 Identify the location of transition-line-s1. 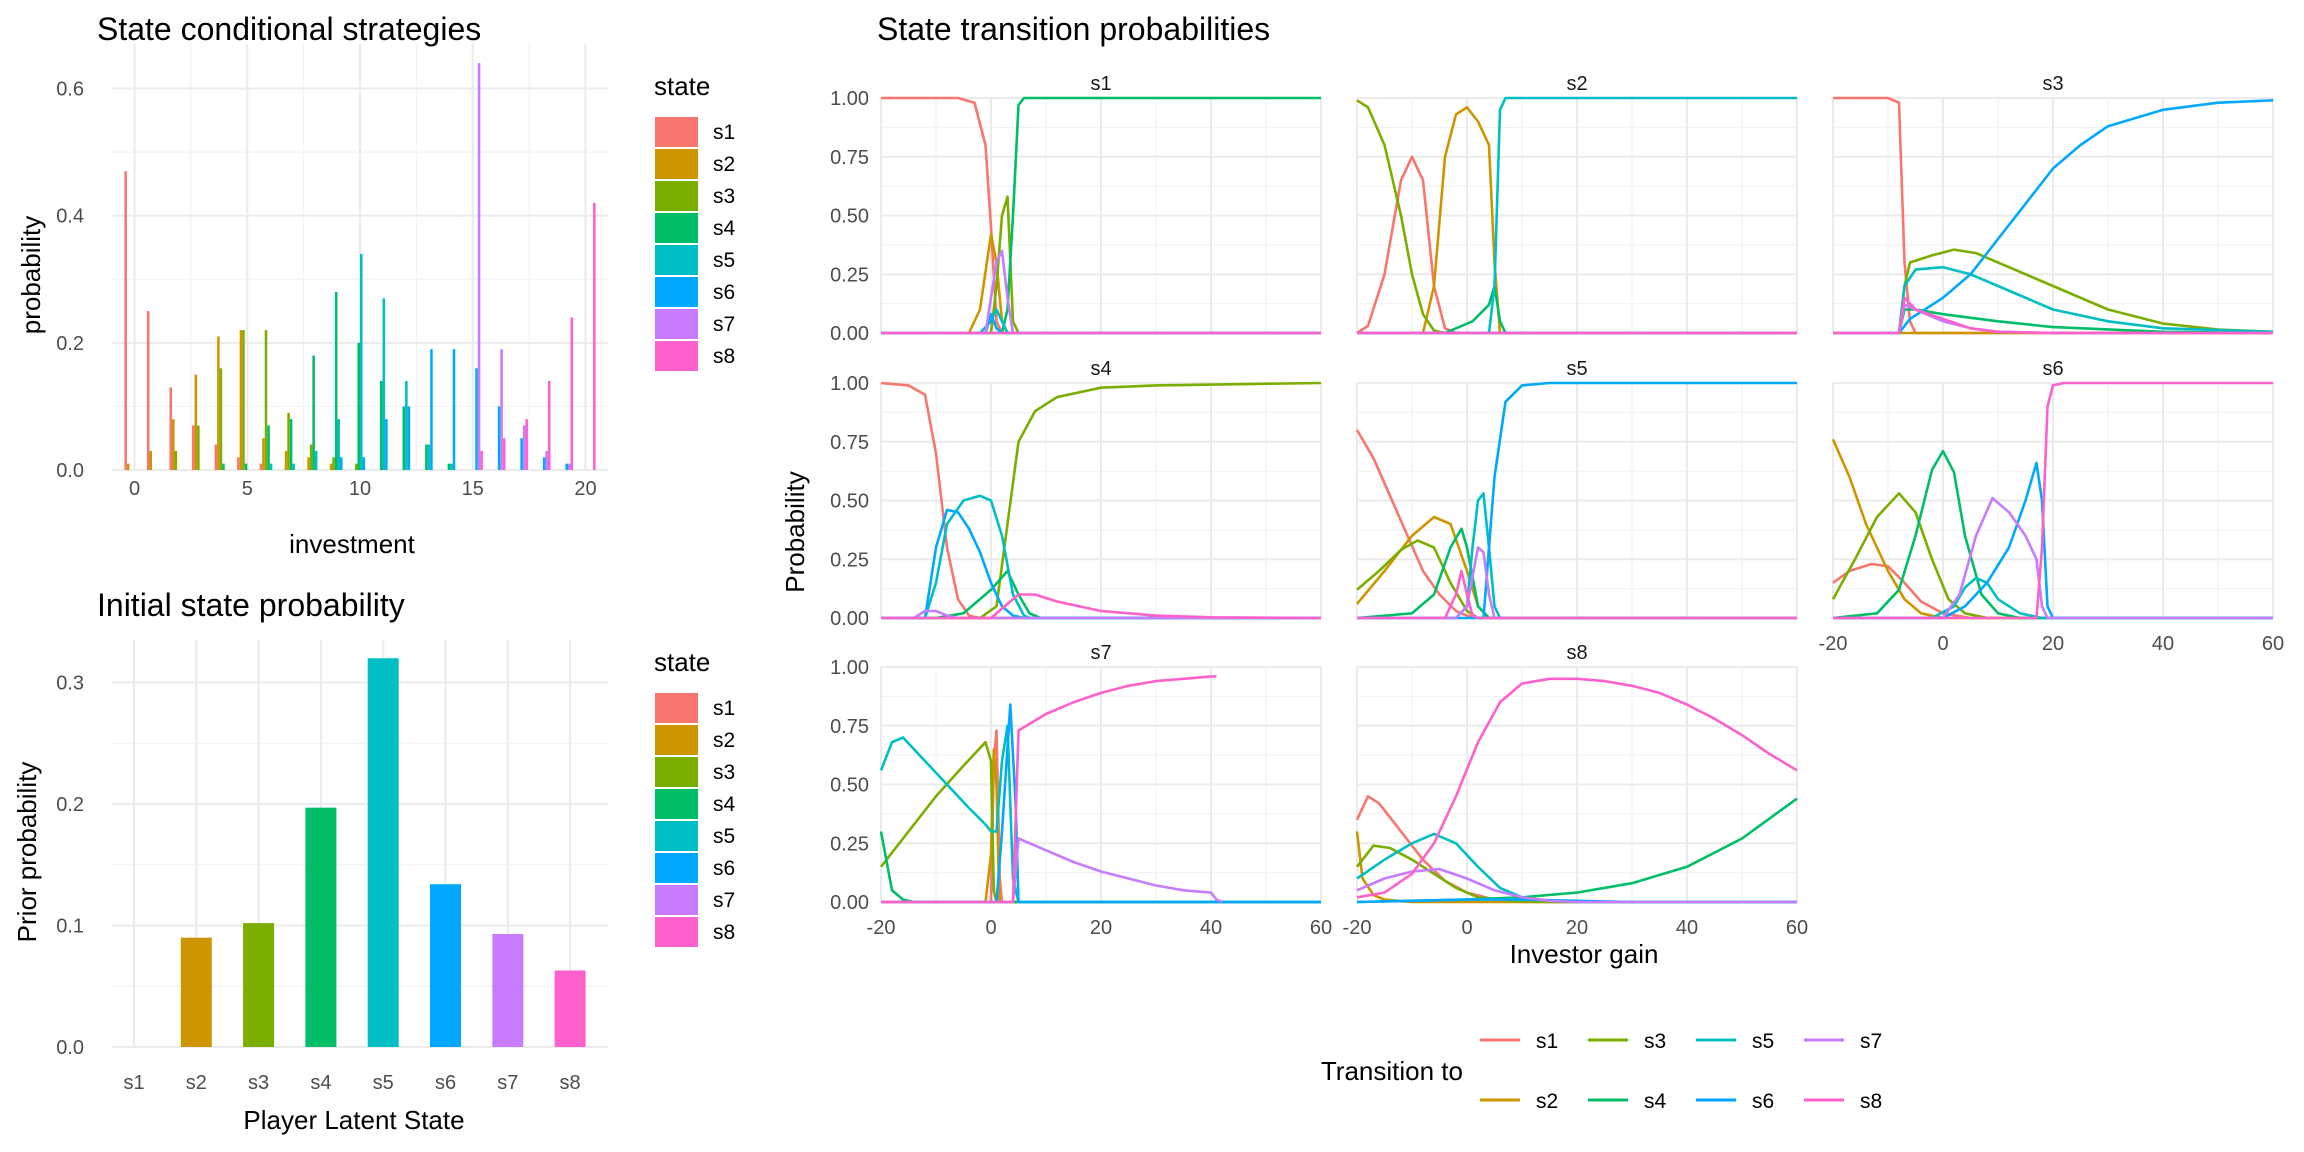
(2052, 591).